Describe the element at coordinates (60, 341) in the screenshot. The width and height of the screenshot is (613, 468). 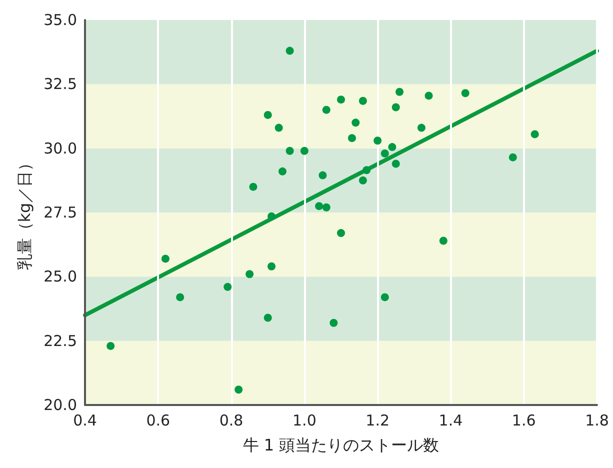
I see `y-tick-label: 22.5` at that location.